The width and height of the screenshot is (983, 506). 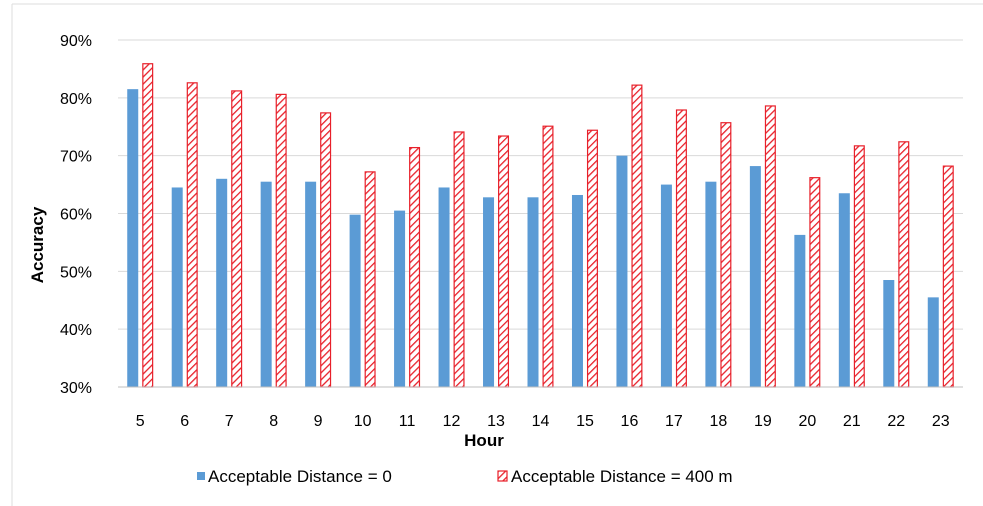 What do you see at coordinates (363, 421) in the screenshot?
I see `x-tick-label: 10` at bounding box center [363, 421].